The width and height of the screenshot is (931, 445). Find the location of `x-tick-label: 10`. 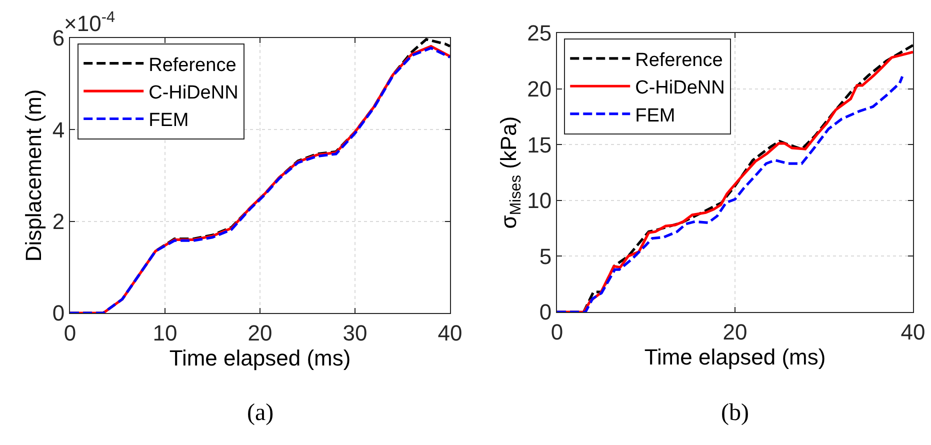

x-tick-label: 10 is located at coordinates (165, 333).